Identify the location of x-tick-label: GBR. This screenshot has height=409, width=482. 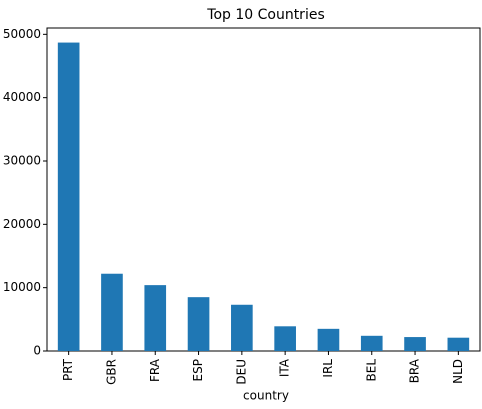
(111, 372).